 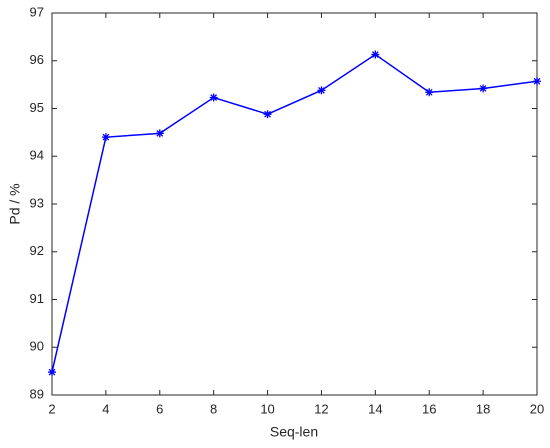 What do you see at coordinates (37, 346) in the screenshot?
I see `y-tick-label: 90` at bounding box center [37, 346].